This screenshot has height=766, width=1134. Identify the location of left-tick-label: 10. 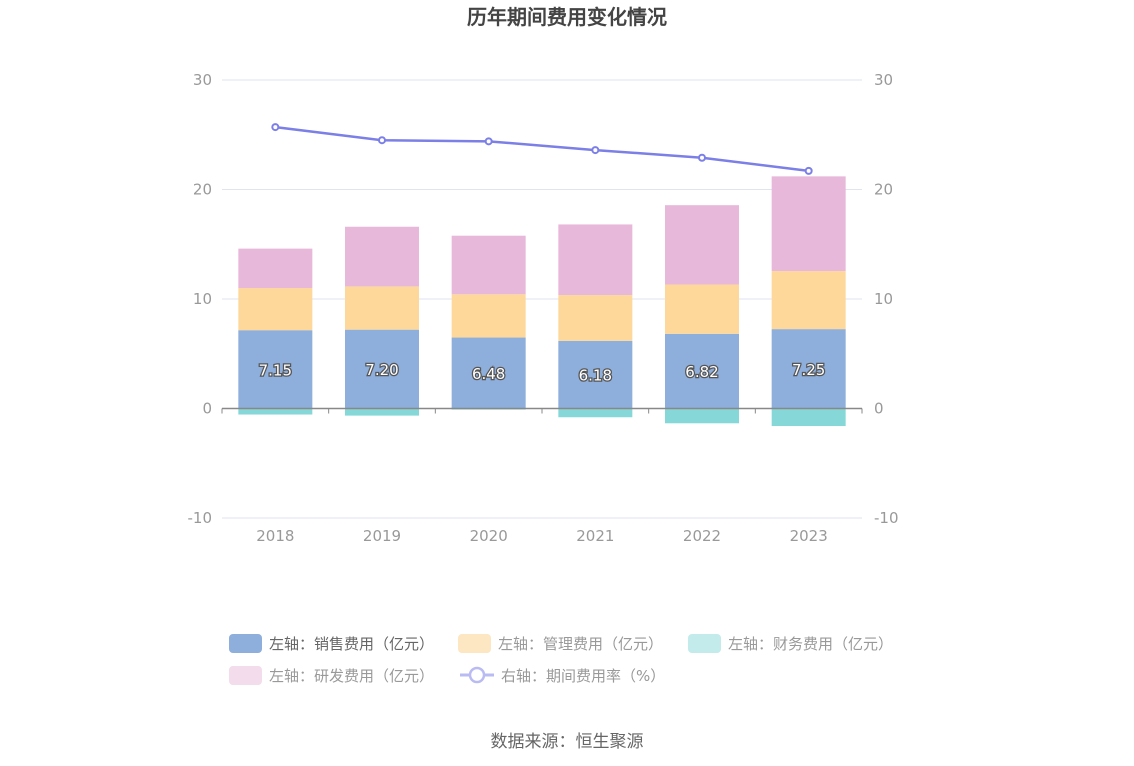
(202, 299).